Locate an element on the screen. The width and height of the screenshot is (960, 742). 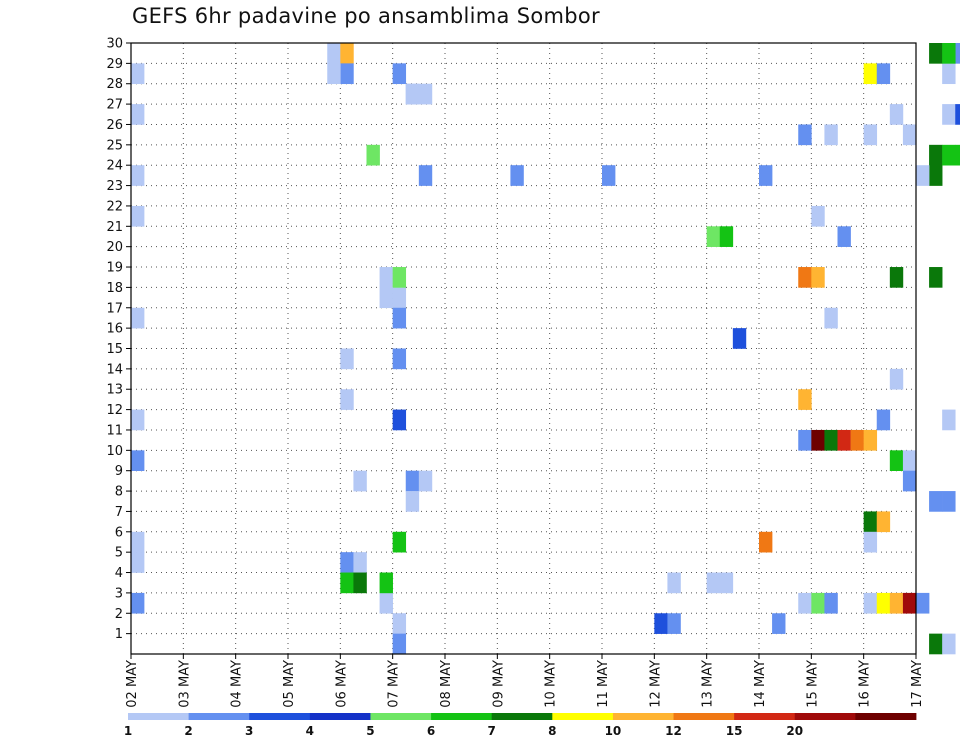
legend-level-label: 3 is located at coordinates (249, 731).